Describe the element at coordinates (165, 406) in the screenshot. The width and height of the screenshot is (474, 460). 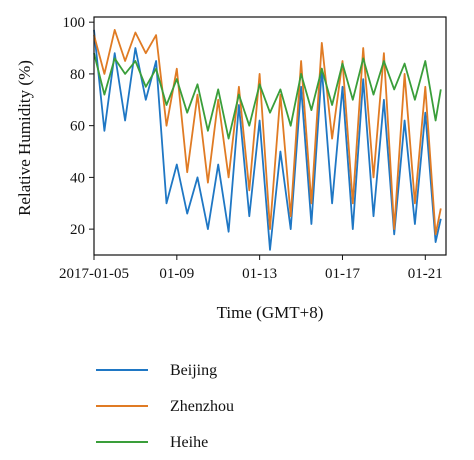
I see `legend: Beijing Zhenzhou Heihe` at that location.